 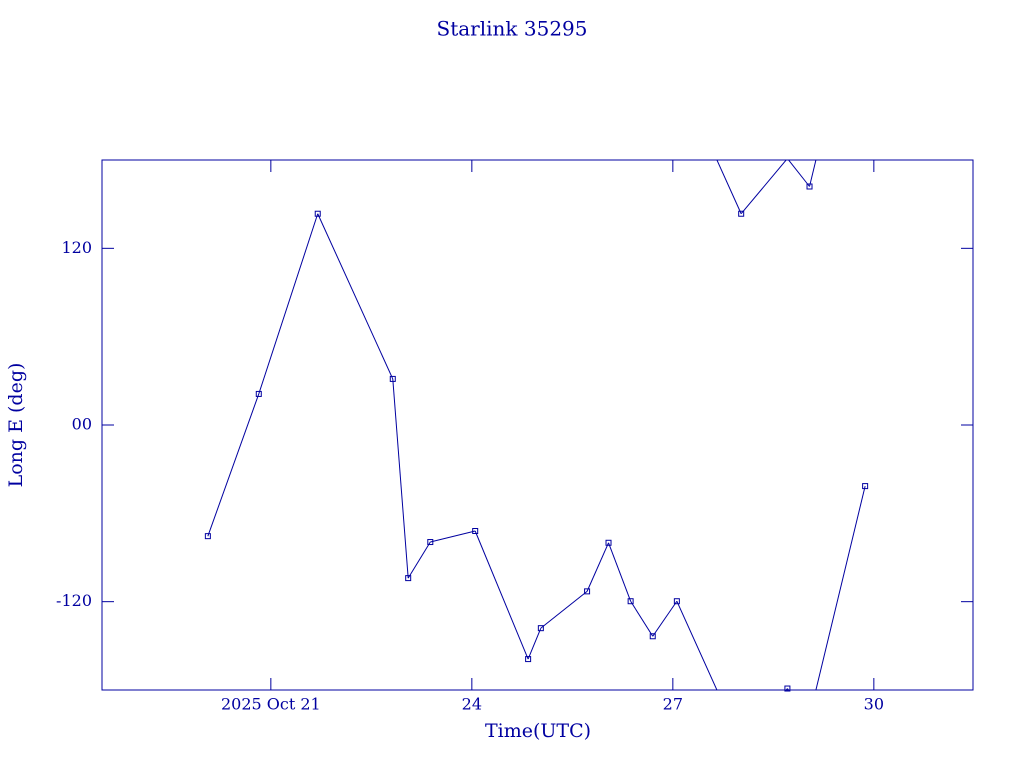 I want to click on x-tick-label: 27, so click(x=673, y=704).